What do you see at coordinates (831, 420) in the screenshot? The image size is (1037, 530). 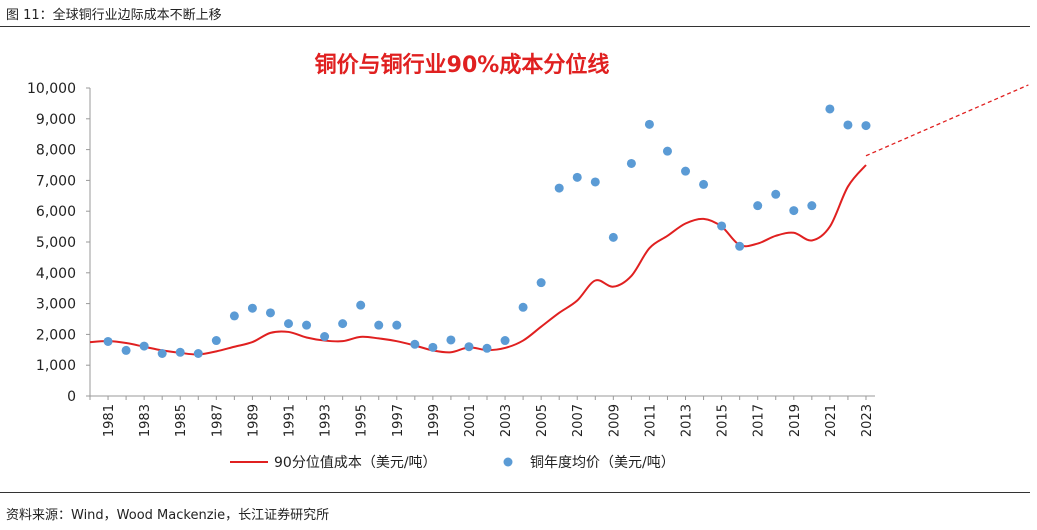 I see `x-tick-label: 2021` at bounding box center [831, 420].